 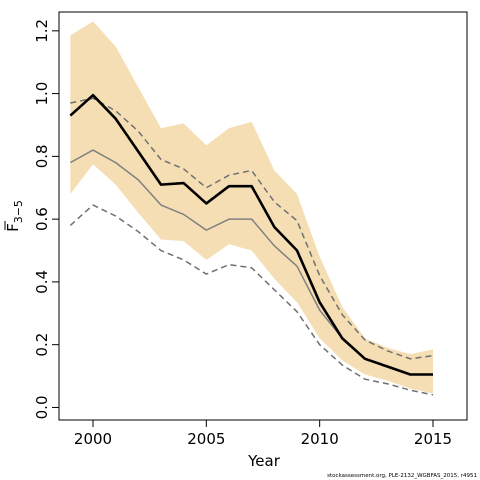 What do you see at coordinates (206, 439) in the screenshot?
I see `x-tick-label: 2005` at bounding box center [206, 439].